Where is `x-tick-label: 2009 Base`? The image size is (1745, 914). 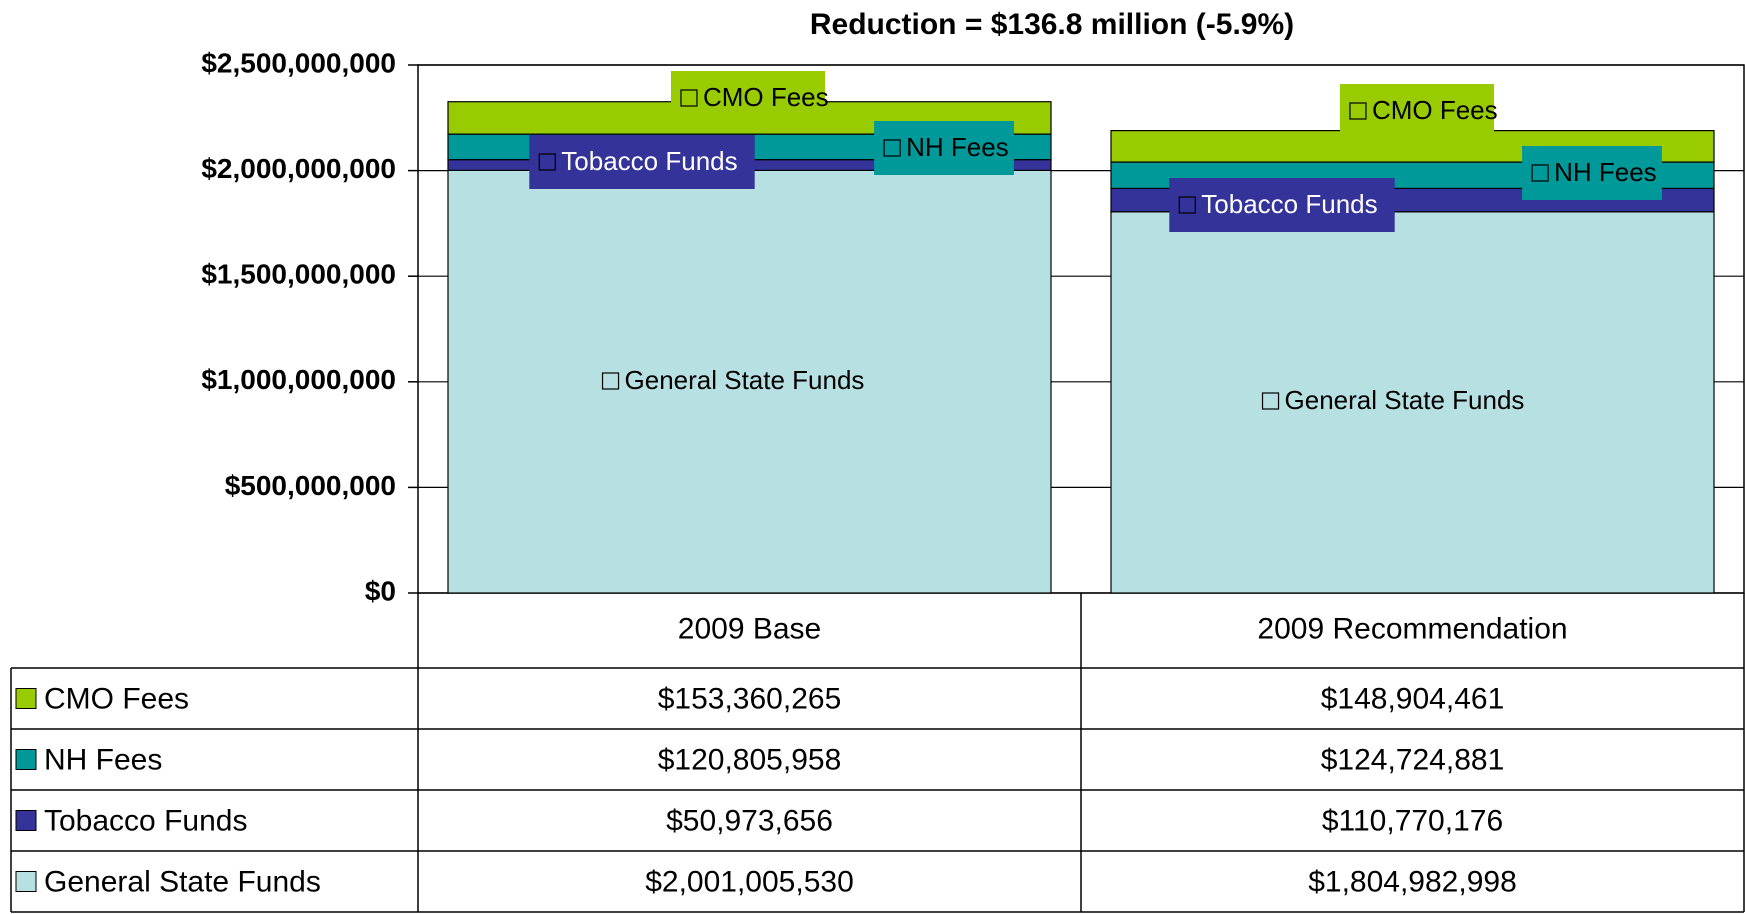 x-tick-label: 2009 Base is located at coordinates (749, 628).